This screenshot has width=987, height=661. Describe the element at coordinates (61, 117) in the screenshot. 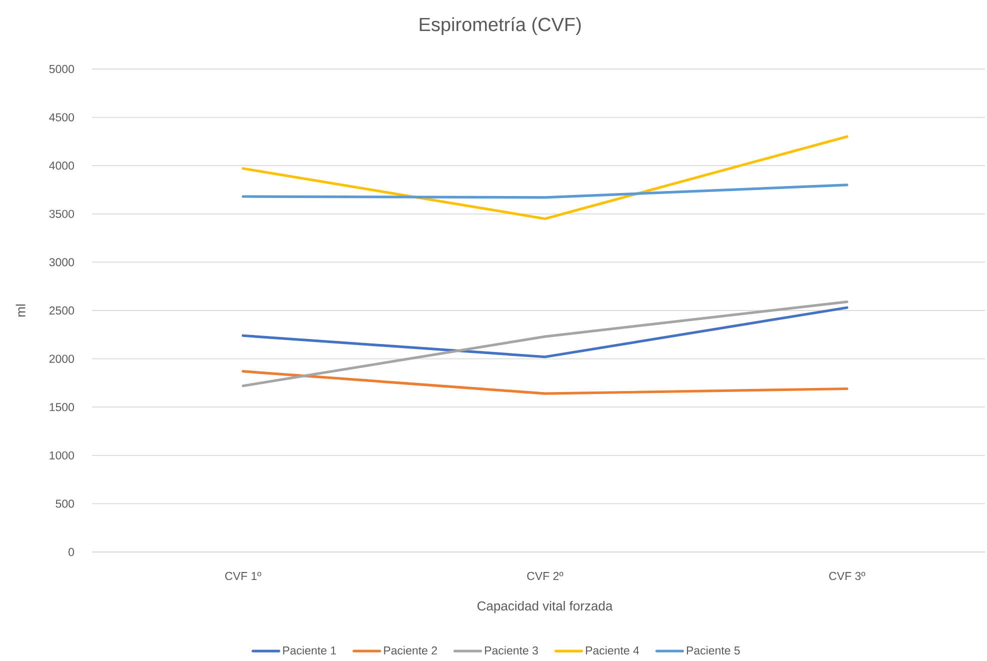

I see `y-tick-label: 4500` at that location.